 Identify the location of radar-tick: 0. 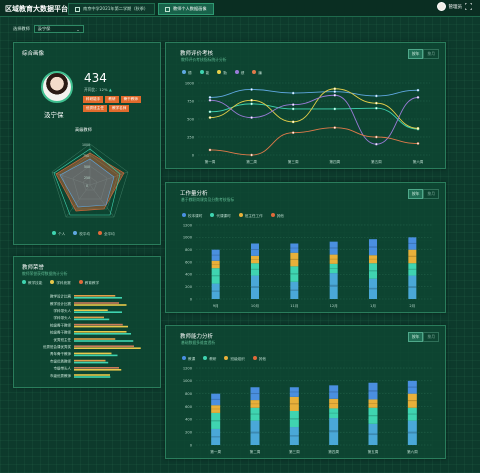
(87, 186).